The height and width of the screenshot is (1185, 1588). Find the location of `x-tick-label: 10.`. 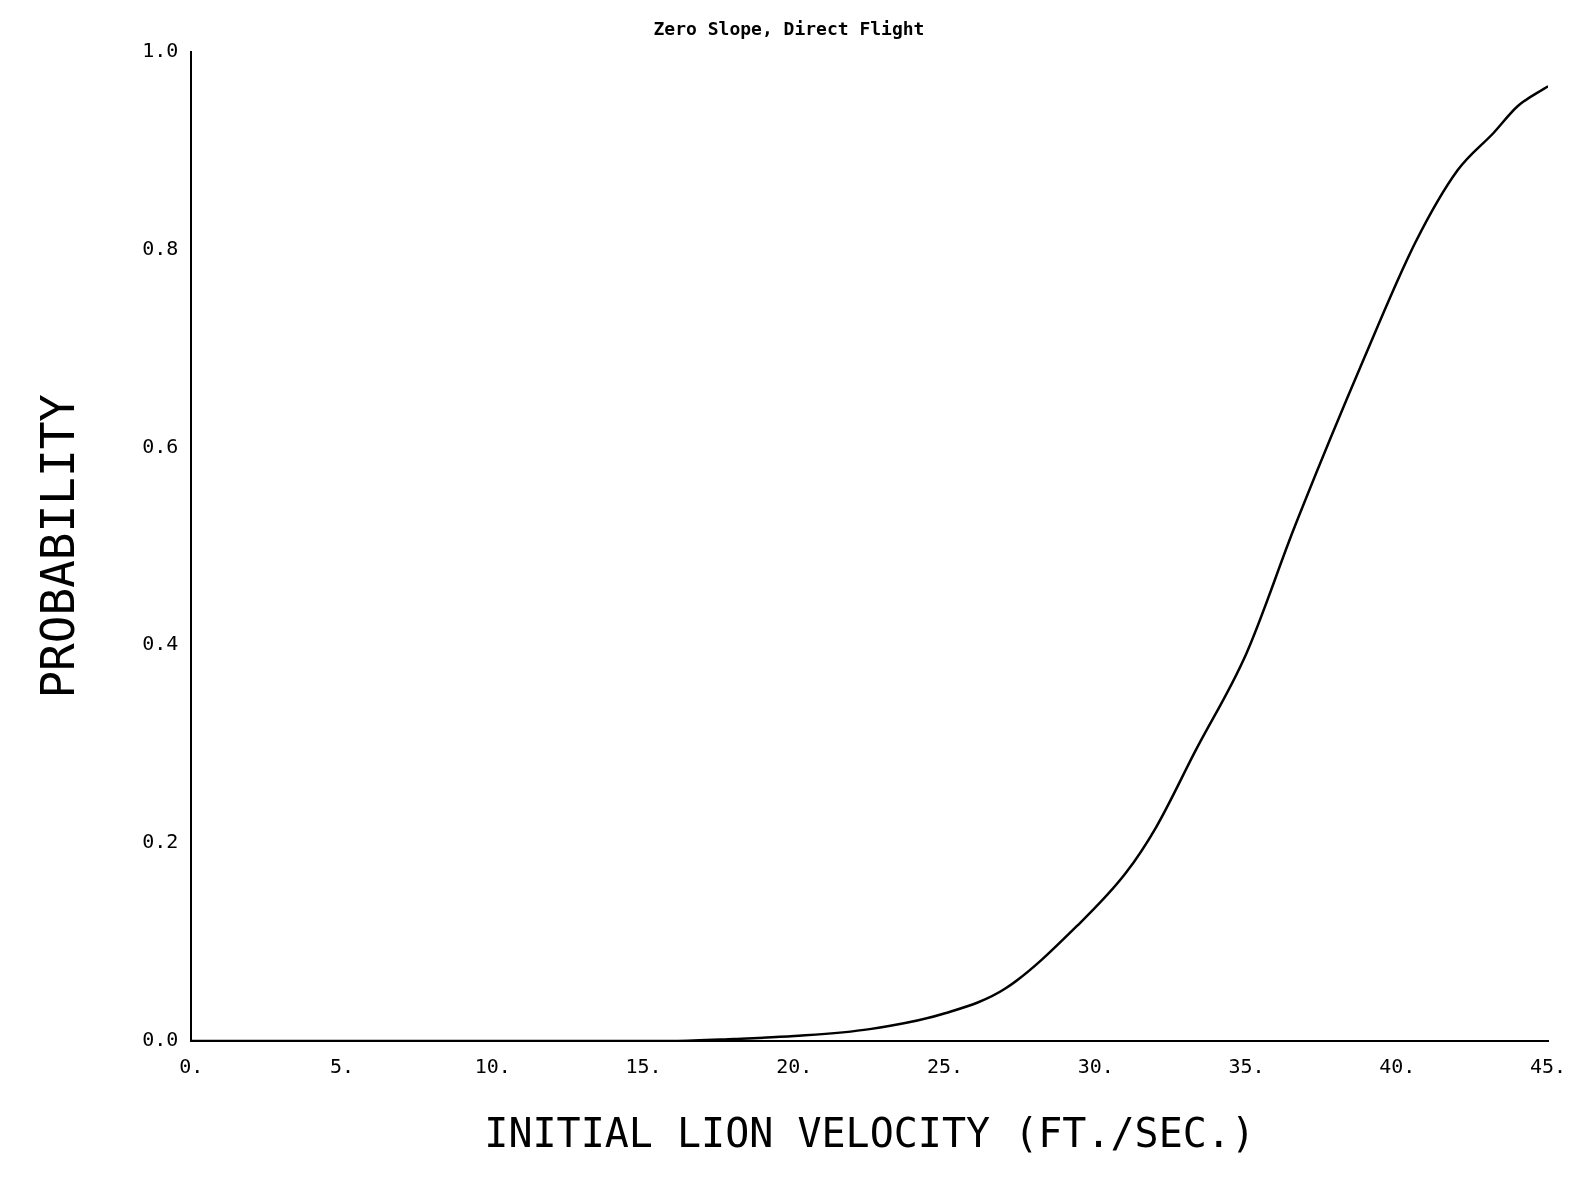

x-tick-label: 10. is located at coordinates (492, 1066).